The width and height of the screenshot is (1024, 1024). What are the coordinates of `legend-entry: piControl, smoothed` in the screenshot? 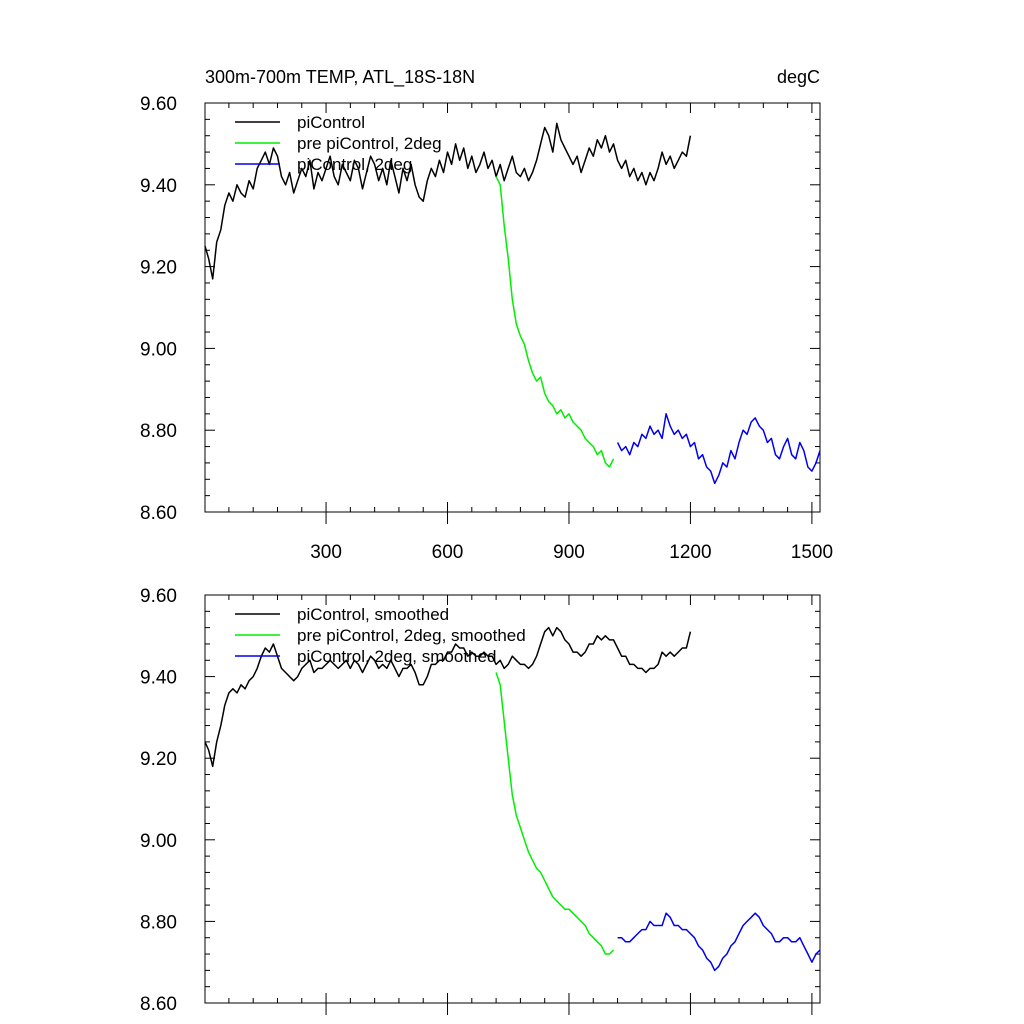 It's located at (373, 614).